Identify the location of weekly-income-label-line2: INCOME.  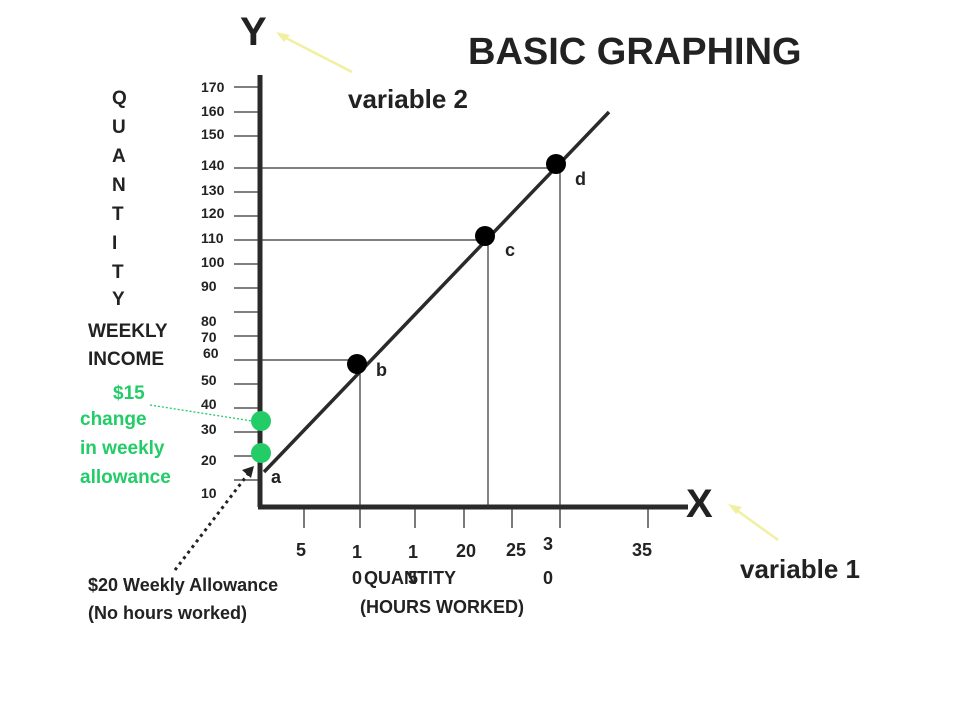
(126, 359).